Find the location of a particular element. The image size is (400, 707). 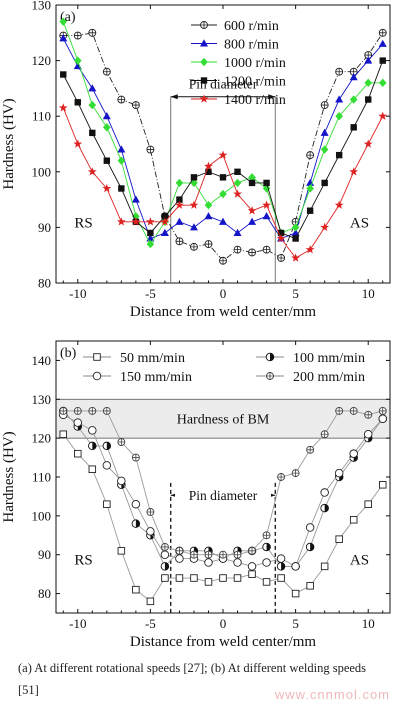

pin-arrowhead-right is located at coordinates (272, 97).